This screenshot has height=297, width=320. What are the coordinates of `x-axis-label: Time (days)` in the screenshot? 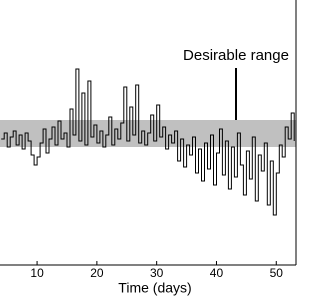 It's located at (154, 288).